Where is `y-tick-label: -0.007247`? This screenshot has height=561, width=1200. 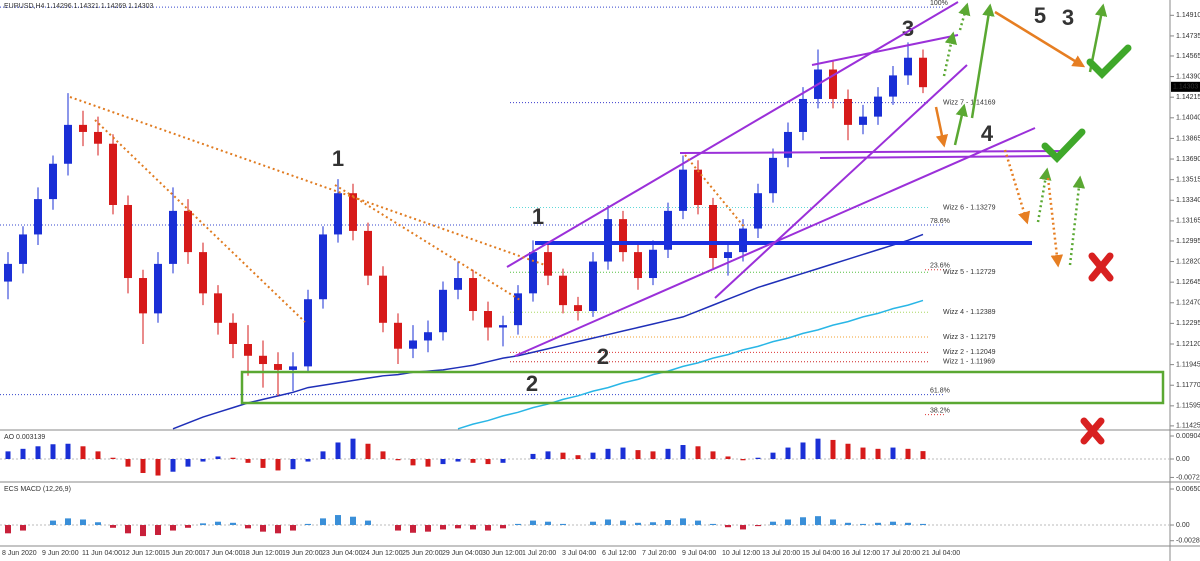
y-tick-label: -0.007247 is located at coordinates (1188, 477).